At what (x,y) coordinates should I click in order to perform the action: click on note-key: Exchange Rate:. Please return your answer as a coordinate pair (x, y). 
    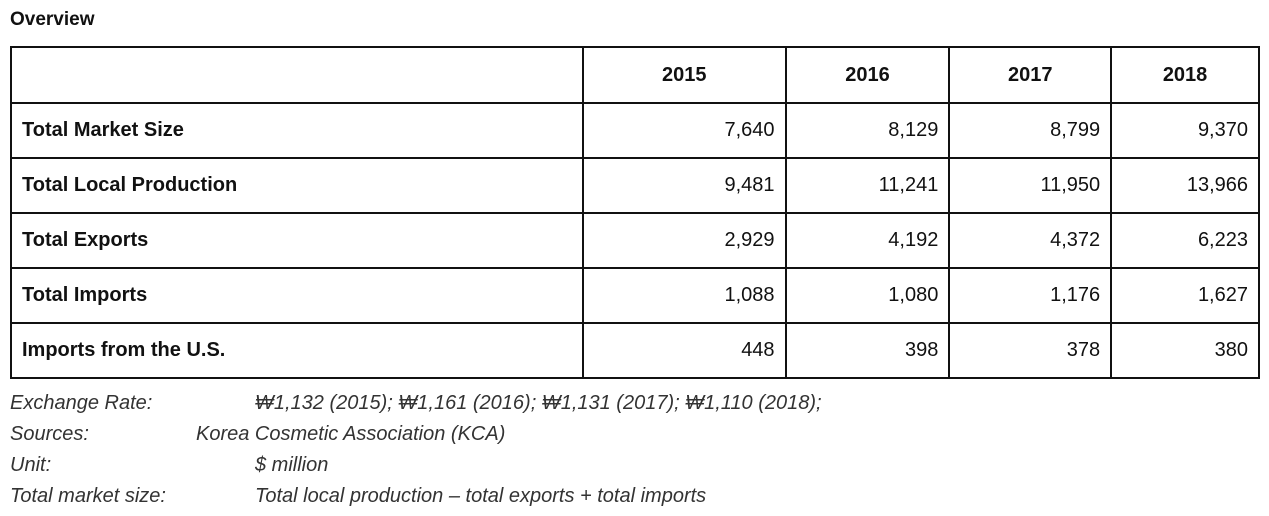
    Looking at the image, I should click on (81, 403).